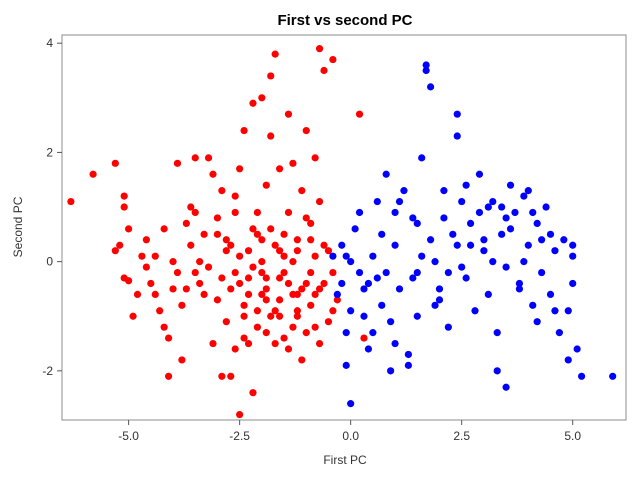  What do you see at coordinates (350, 436) in the screenshot?
I see `x-tick-label: 0.0` at bounding box center [350, 436].